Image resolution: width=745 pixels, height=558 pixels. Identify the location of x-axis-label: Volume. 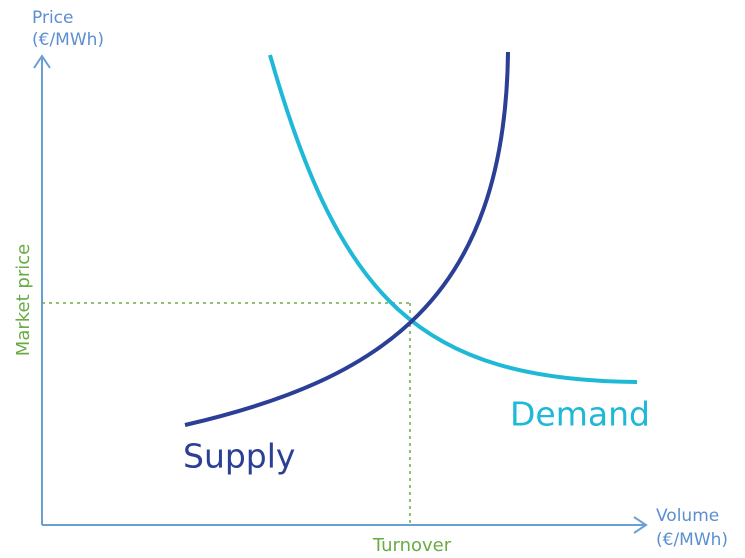
(687, 516).